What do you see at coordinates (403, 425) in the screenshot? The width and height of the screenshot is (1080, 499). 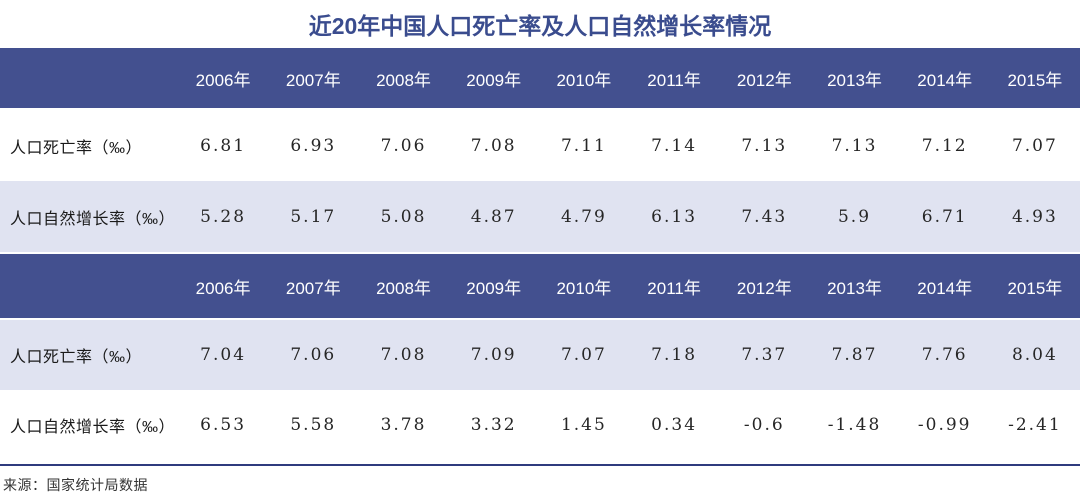 I see `value-cell: 3.78` at bounding box center [403, 425].